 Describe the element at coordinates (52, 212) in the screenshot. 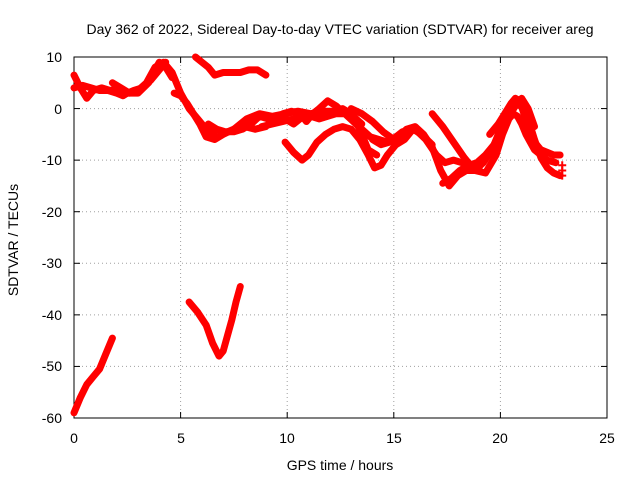

I see `y-tick-label-minus20: -20` at that location.